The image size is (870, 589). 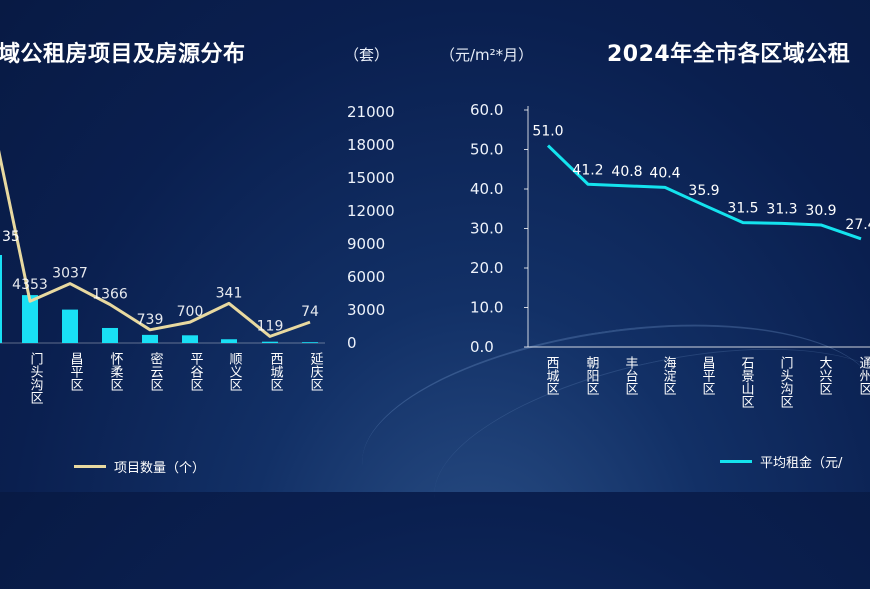 I want to click on category-label: 通州区, so click(x=863, y=375).